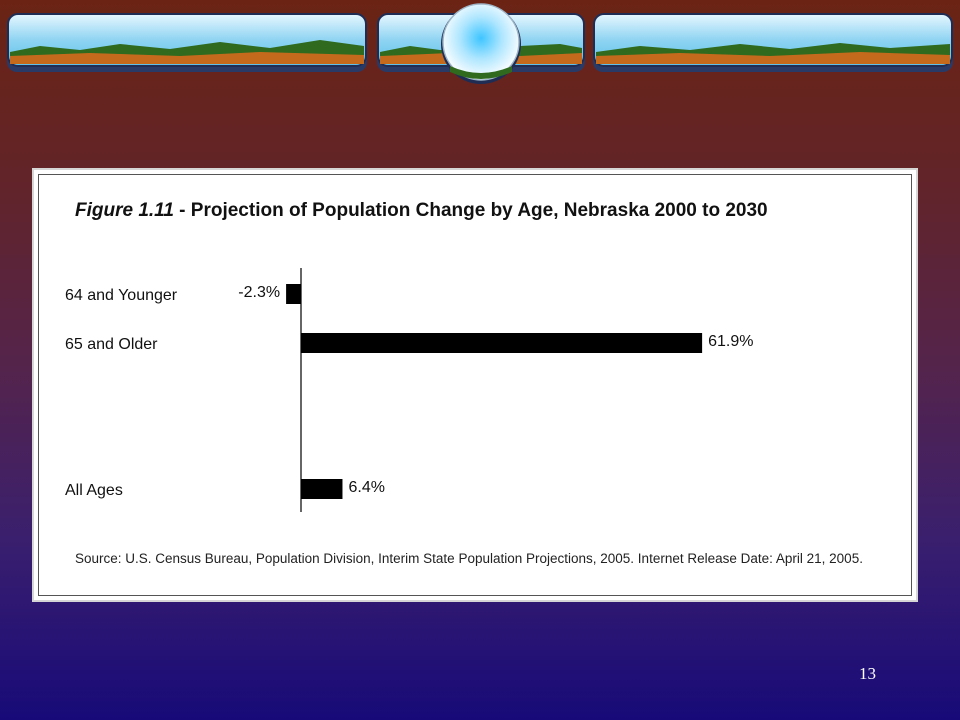 This screenshot has width=960, height=720. I want to click on slide-number: 13, so click(867, 673).